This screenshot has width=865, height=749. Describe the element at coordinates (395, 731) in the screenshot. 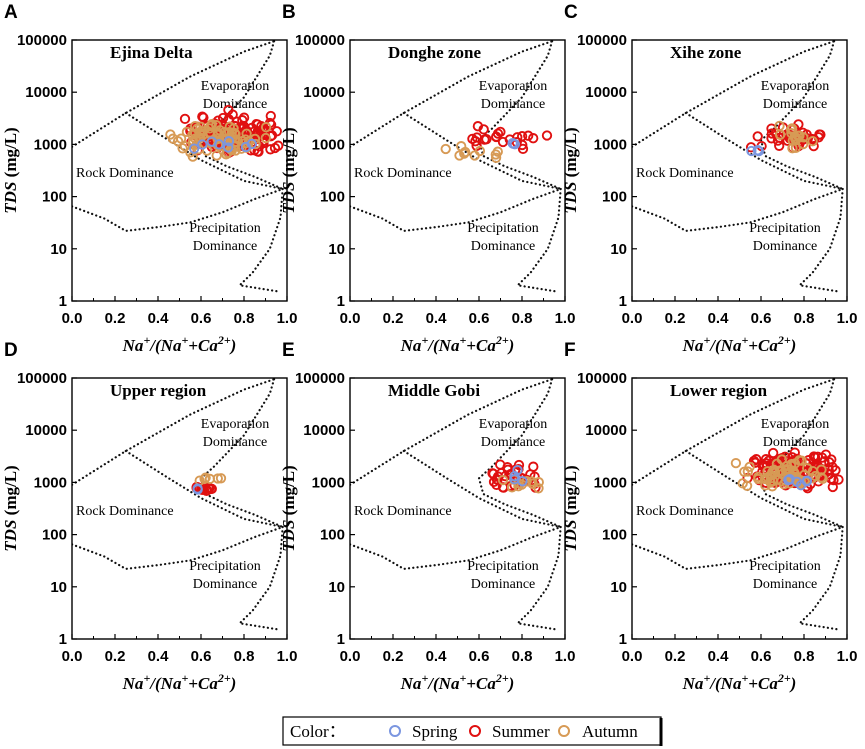

I see `legend-marker-spring` at that location.